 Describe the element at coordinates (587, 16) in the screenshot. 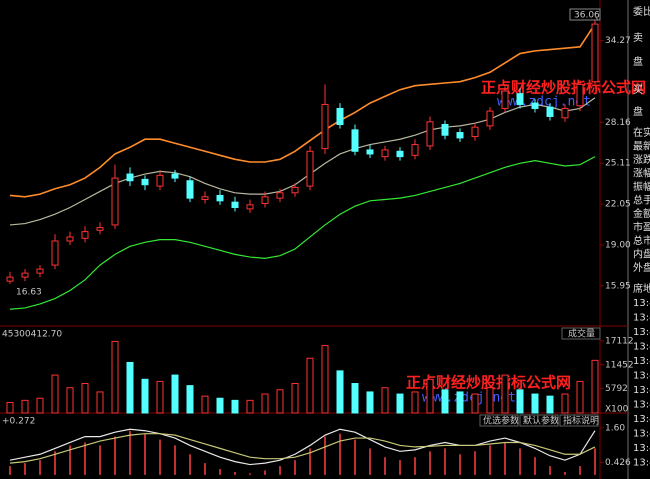

I see `max-label: 36.06` at that location.